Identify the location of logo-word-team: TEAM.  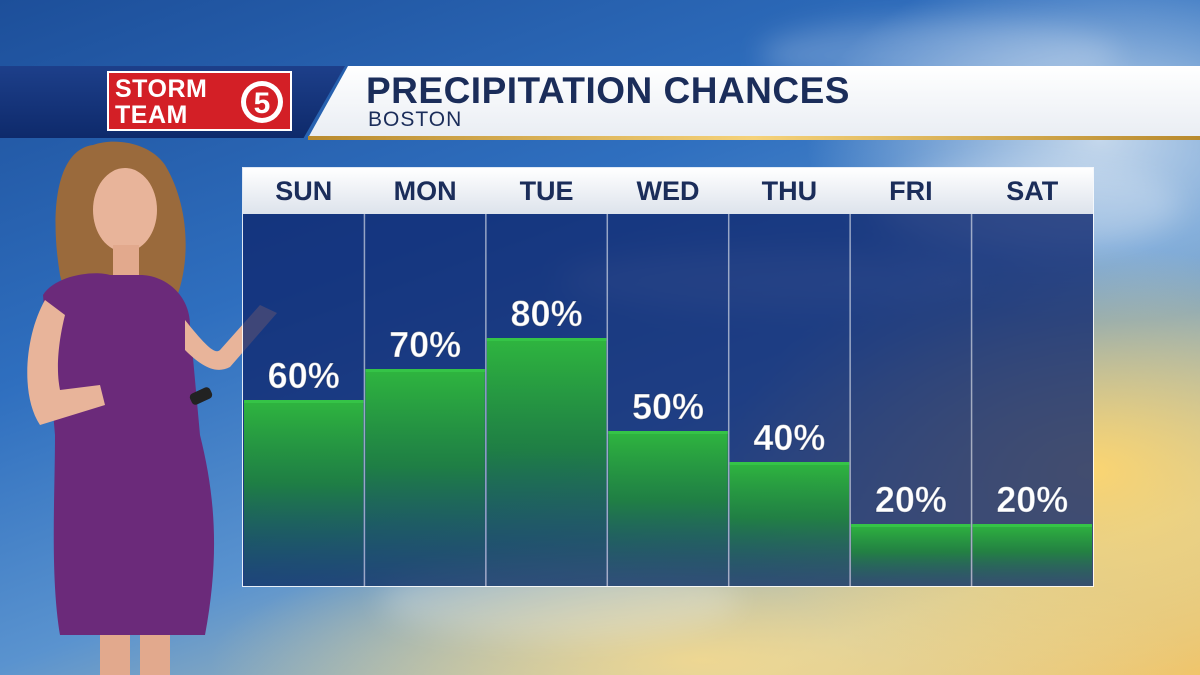
(151, 115).